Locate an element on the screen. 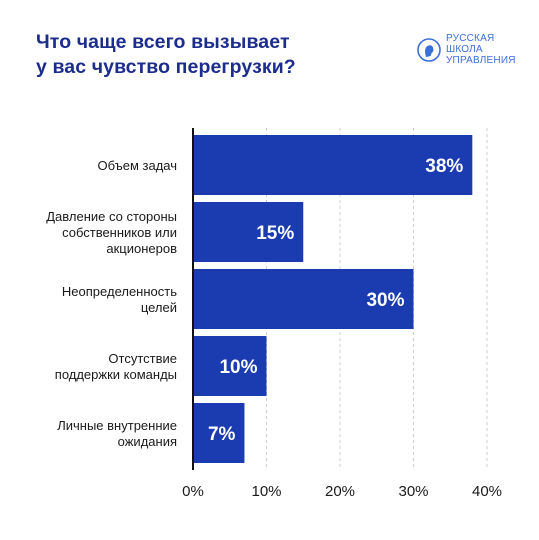 The width and height of the screenshot is (539, 540). category-label-line: Неопределенность is located at coordinates (119, 291).